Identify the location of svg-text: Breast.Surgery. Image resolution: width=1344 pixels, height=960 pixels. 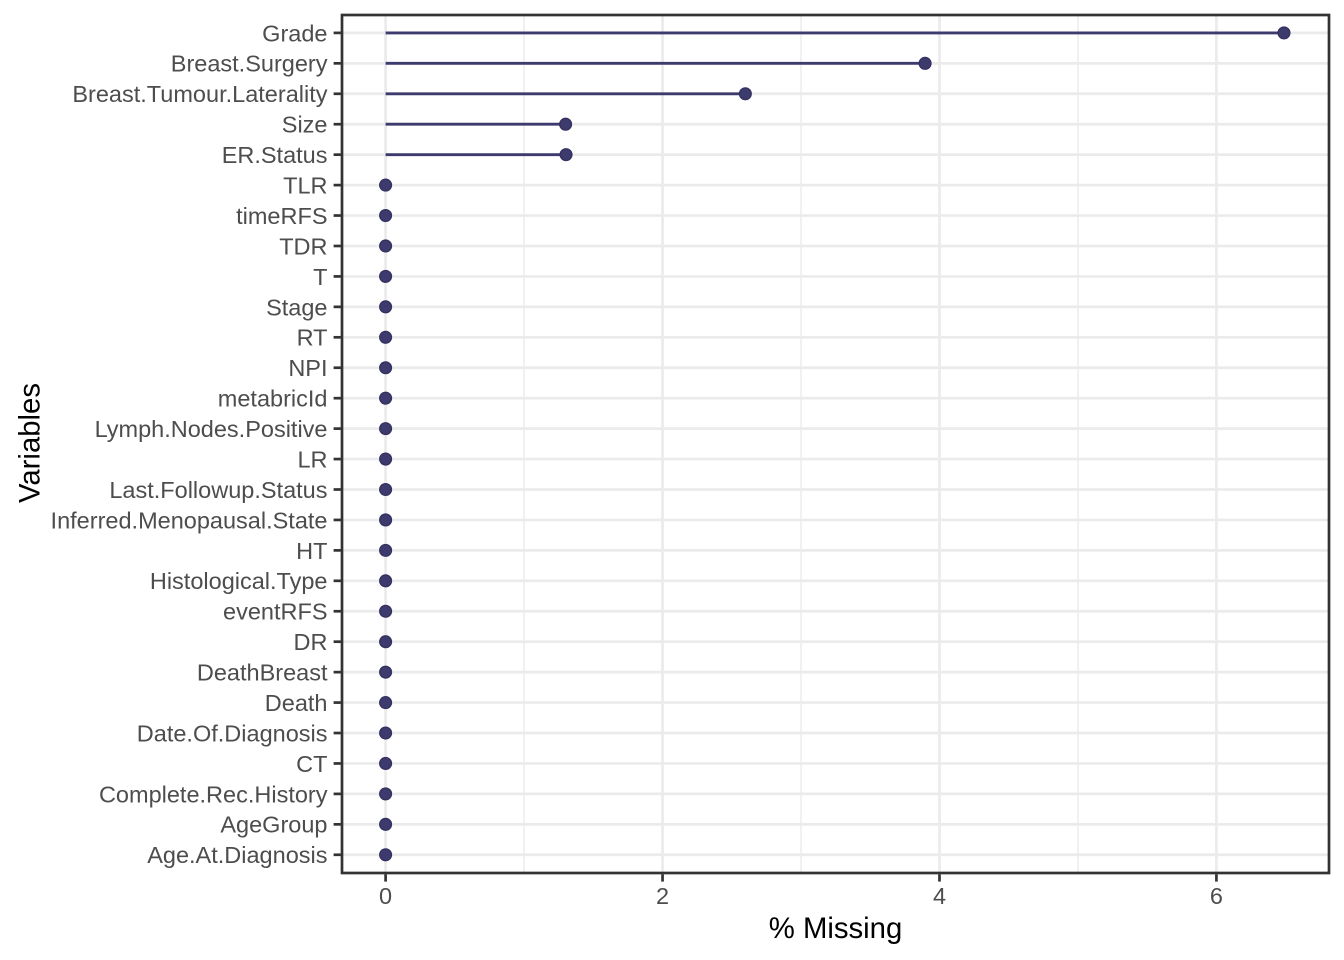
(249, 64).